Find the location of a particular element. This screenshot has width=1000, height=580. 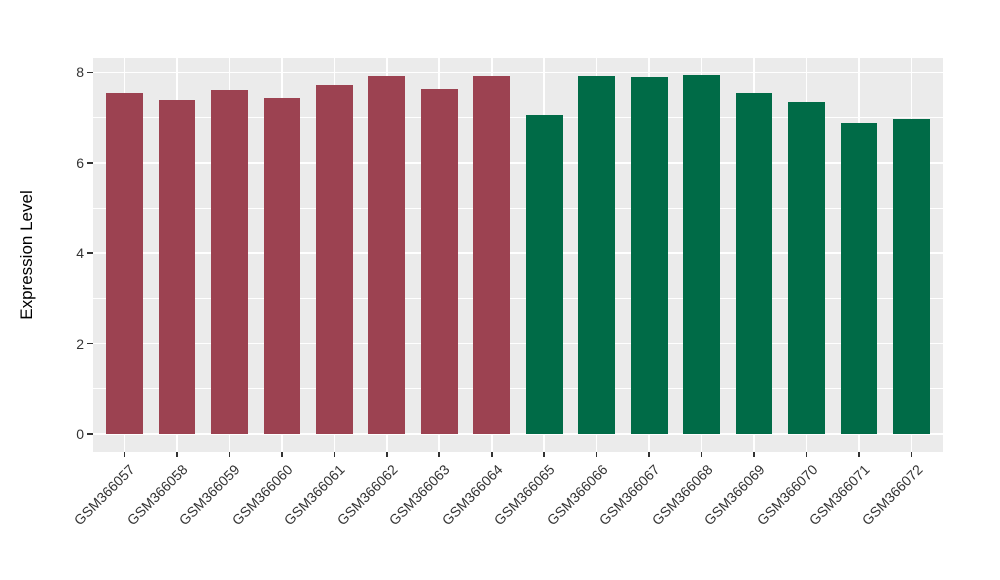

y-axis-tick-label: 6 is located at coordinates (80, 162).